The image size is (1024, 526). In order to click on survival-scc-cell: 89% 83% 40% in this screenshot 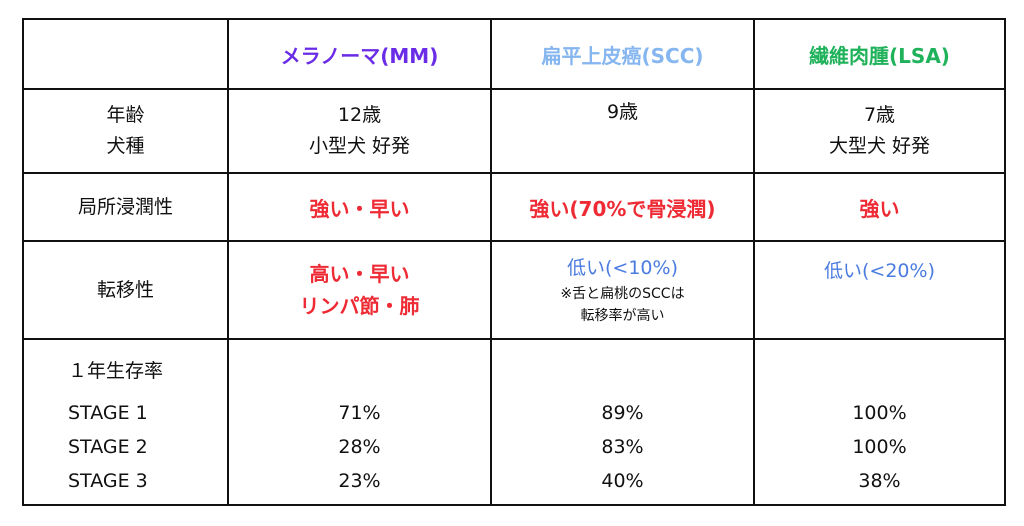, I will do `click(622, 422)`.